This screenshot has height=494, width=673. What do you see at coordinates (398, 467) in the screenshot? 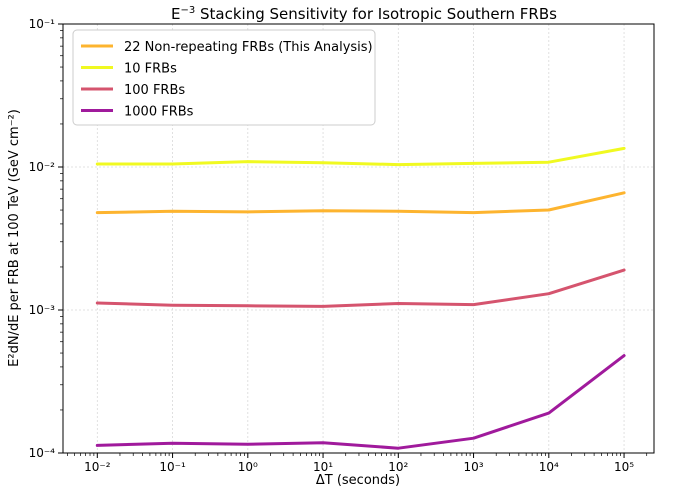
I see `x-tick-label: 10²` at bounding box center [398, 467].